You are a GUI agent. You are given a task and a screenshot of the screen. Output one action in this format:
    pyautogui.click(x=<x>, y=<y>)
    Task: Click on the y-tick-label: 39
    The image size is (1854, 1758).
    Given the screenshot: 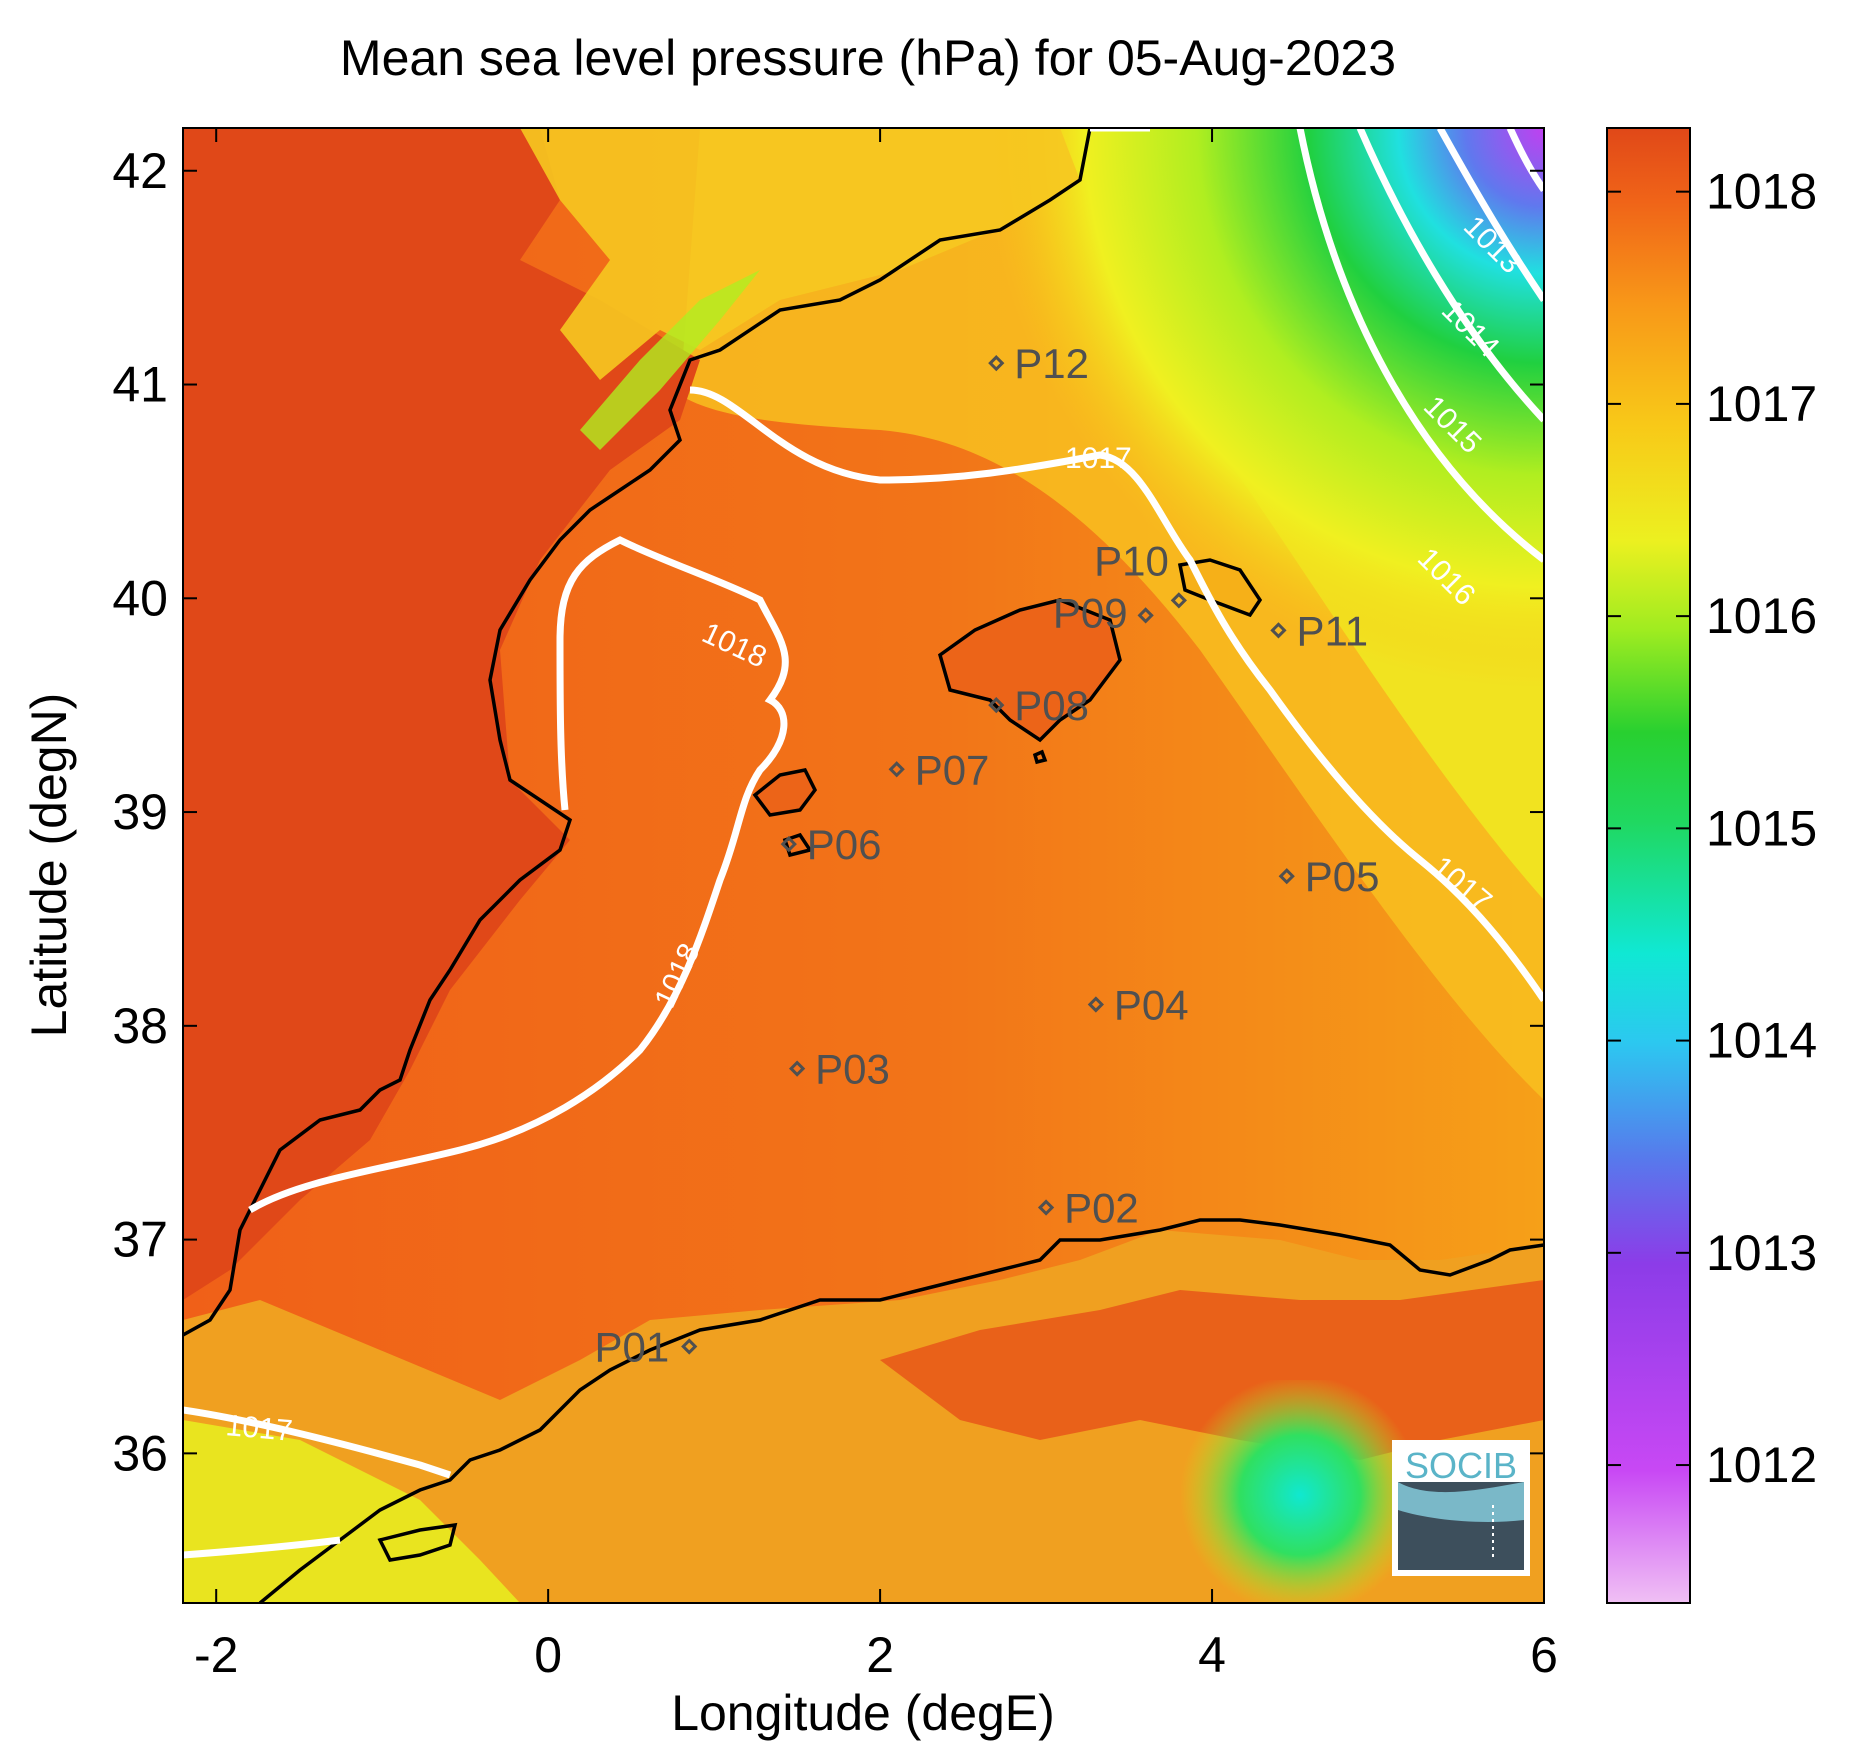 What is the action you would take?
    pyautogui.click(x=140, y=812)
    